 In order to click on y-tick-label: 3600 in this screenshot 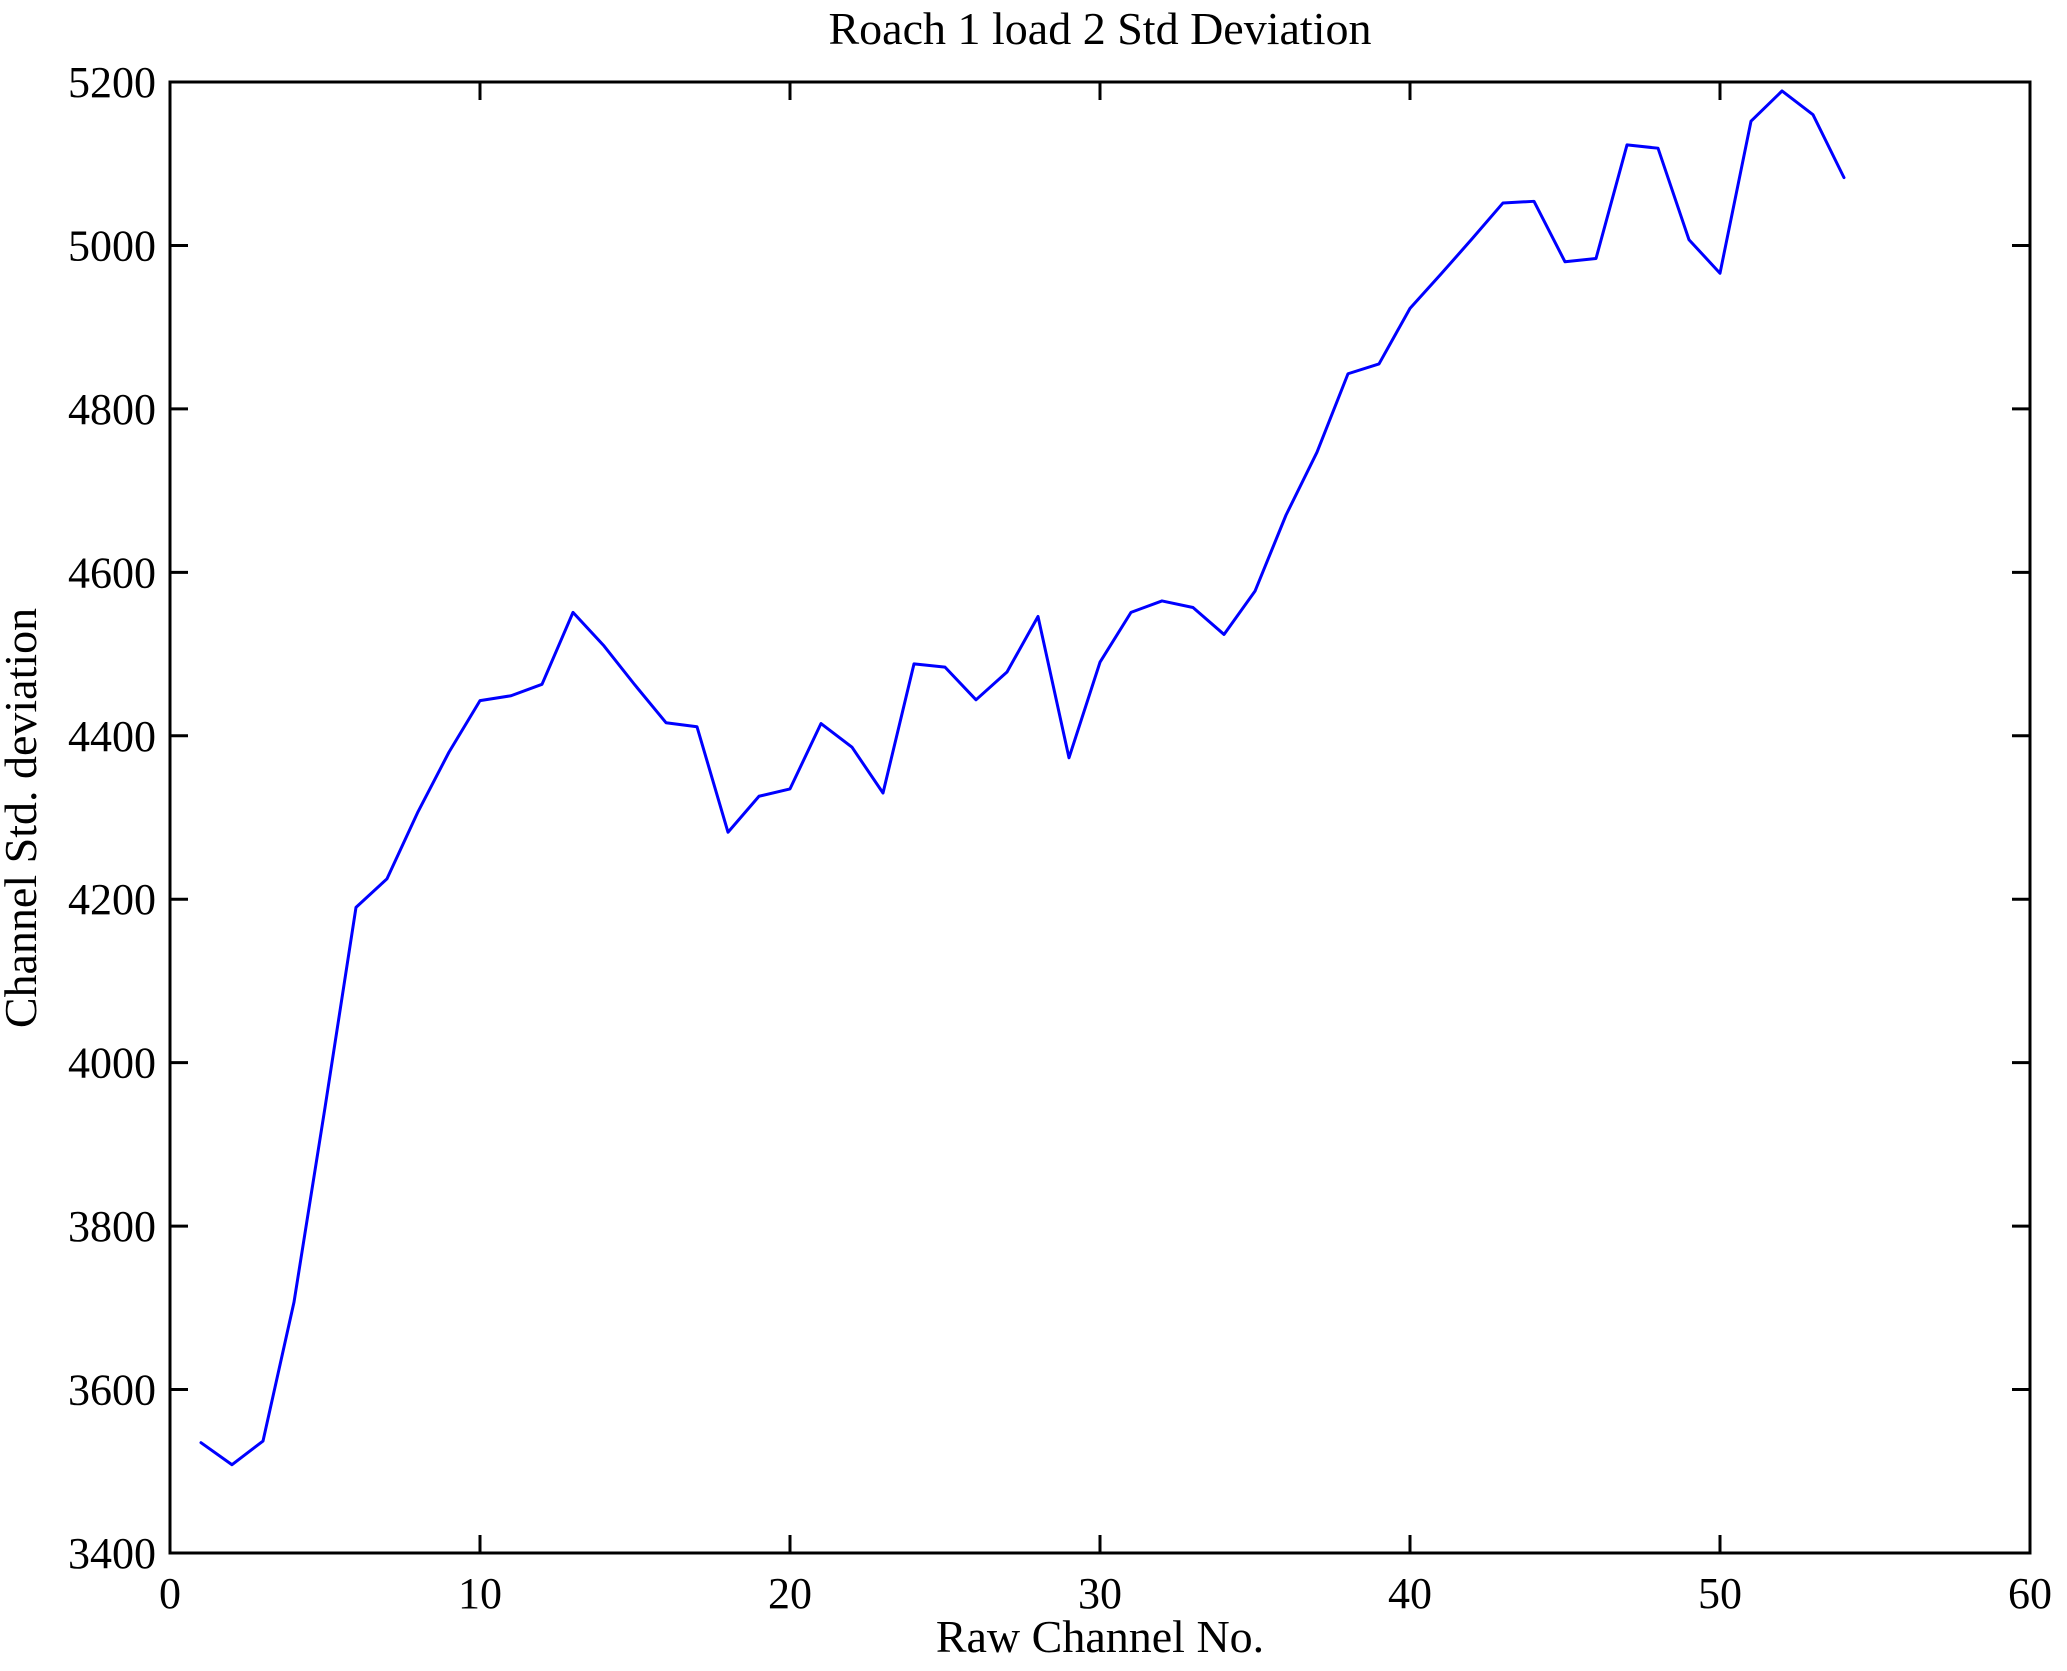, I will do `click(112, 1390)`.